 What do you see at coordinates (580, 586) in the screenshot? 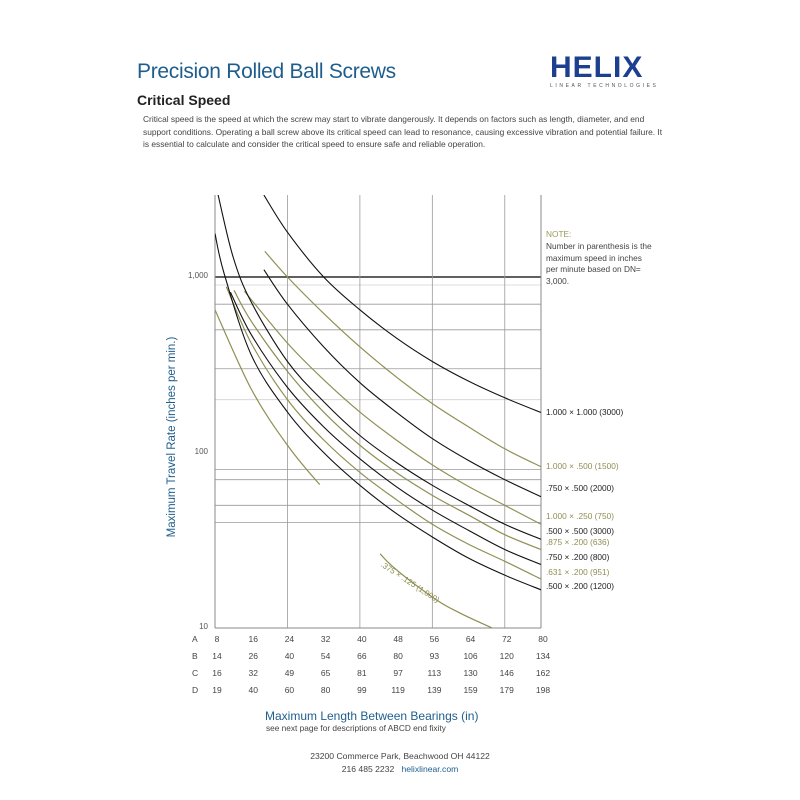
I see `curve-label: .500 × .200 (1200)` at bounding box center [580, 586].